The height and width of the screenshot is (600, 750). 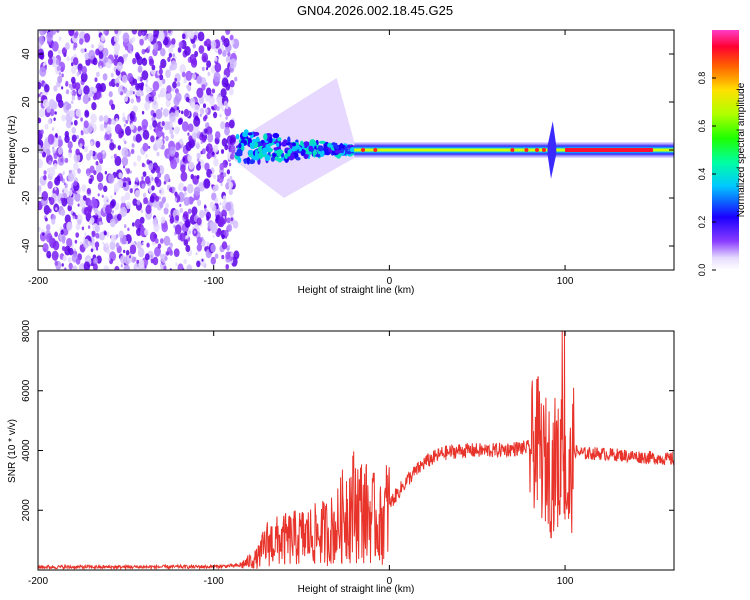 What do you see at coordinates (526, 150) in the screenshot?
I see `track-knot` at bounding box center [526, 150].